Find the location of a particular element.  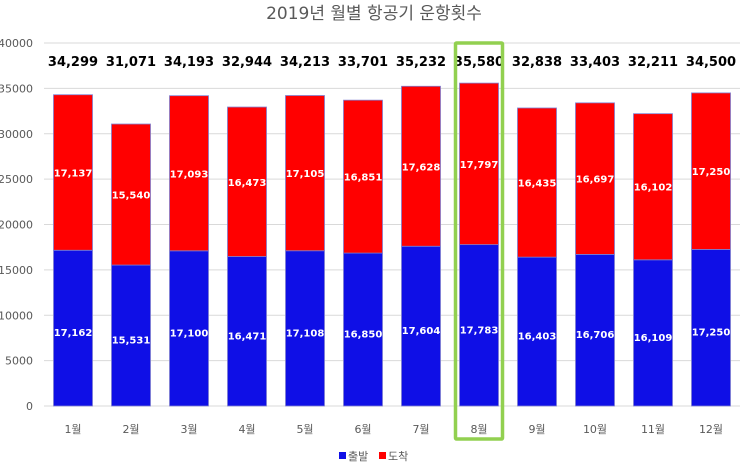

y-axis: 0 5000 10000 15000 20000 25000 30000 35000 40000 is located at coordinates (16, 225).